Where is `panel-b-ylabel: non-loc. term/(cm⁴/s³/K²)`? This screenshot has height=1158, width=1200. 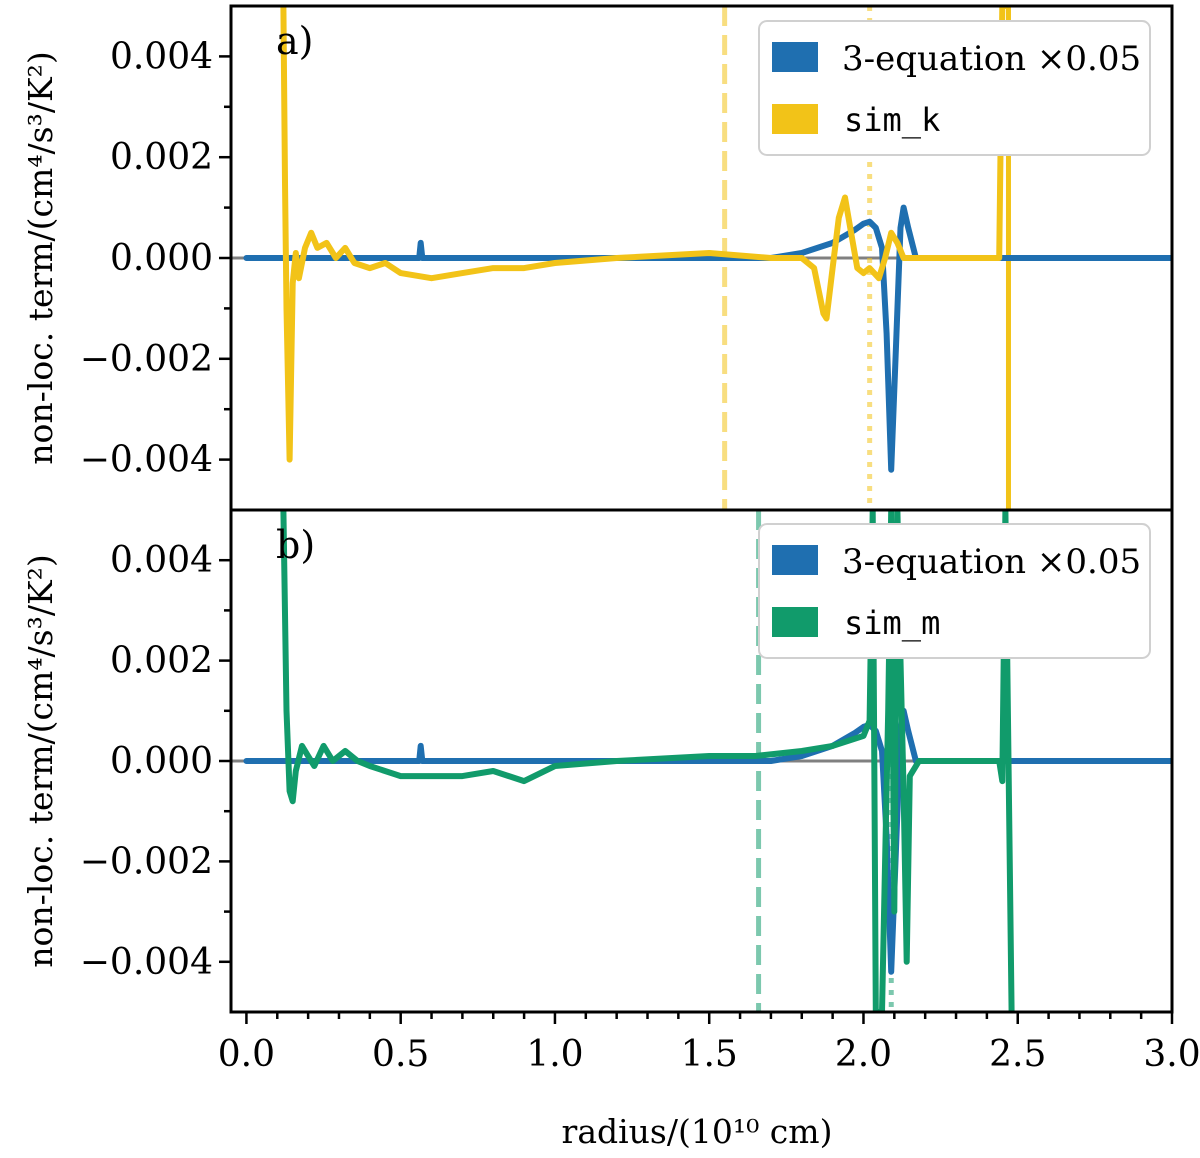
panel-b-ylabel: non-loc. term/(cm⁴/s³/K²) is located at coordinates (40, 760).